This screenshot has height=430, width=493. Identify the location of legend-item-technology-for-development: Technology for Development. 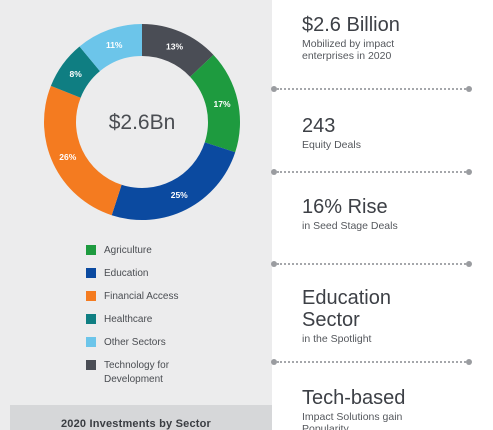
(176, 371).